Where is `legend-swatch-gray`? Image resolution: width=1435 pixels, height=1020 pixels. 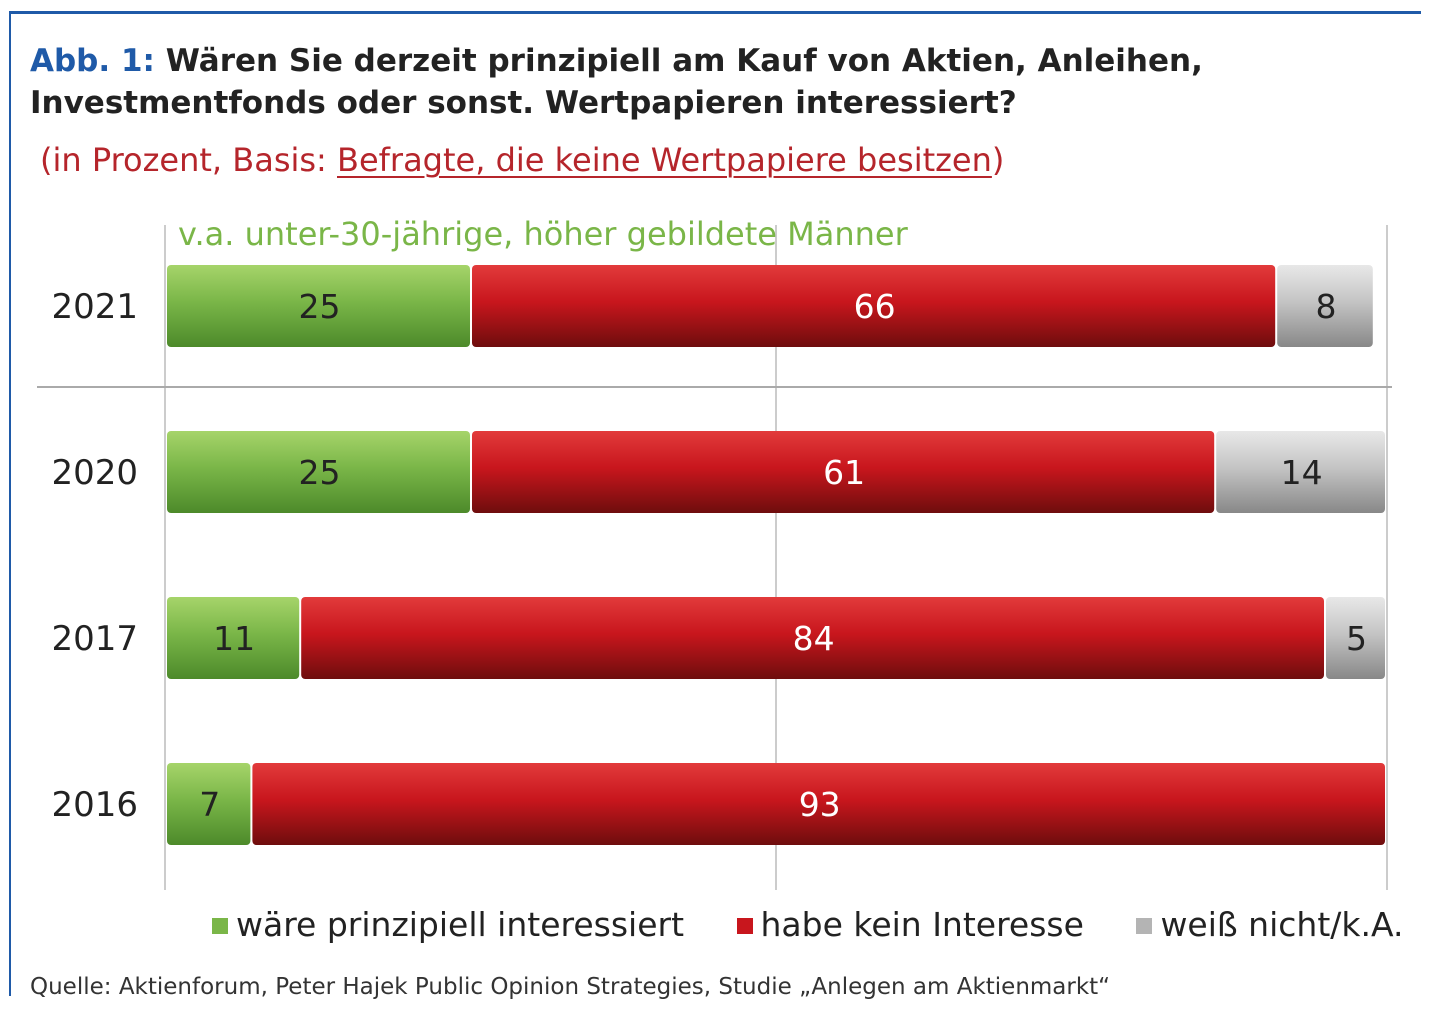
legend-swatch-gray is located at coordinates (1144, 926).